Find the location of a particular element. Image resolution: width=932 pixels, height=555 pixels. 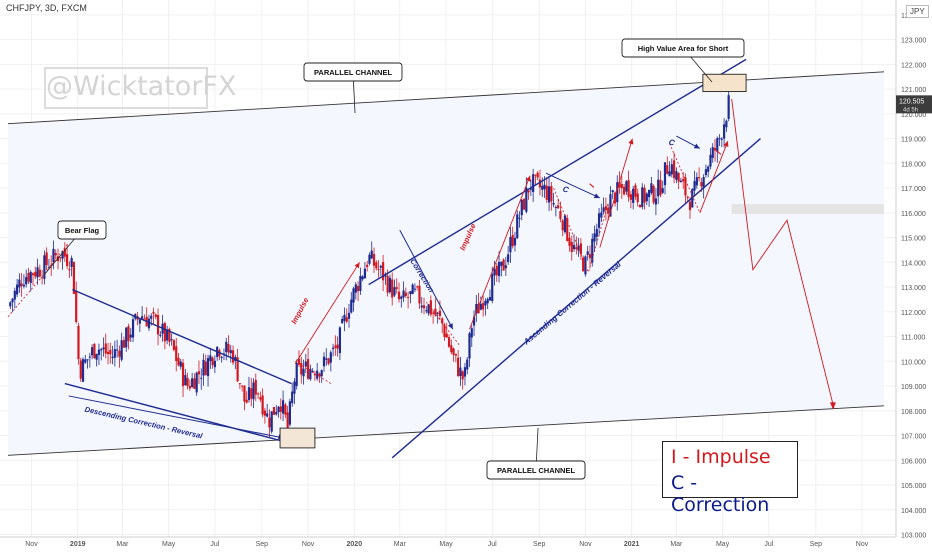

legend-box: I - Impulse C - Correction is located at coordinates (730, 478).